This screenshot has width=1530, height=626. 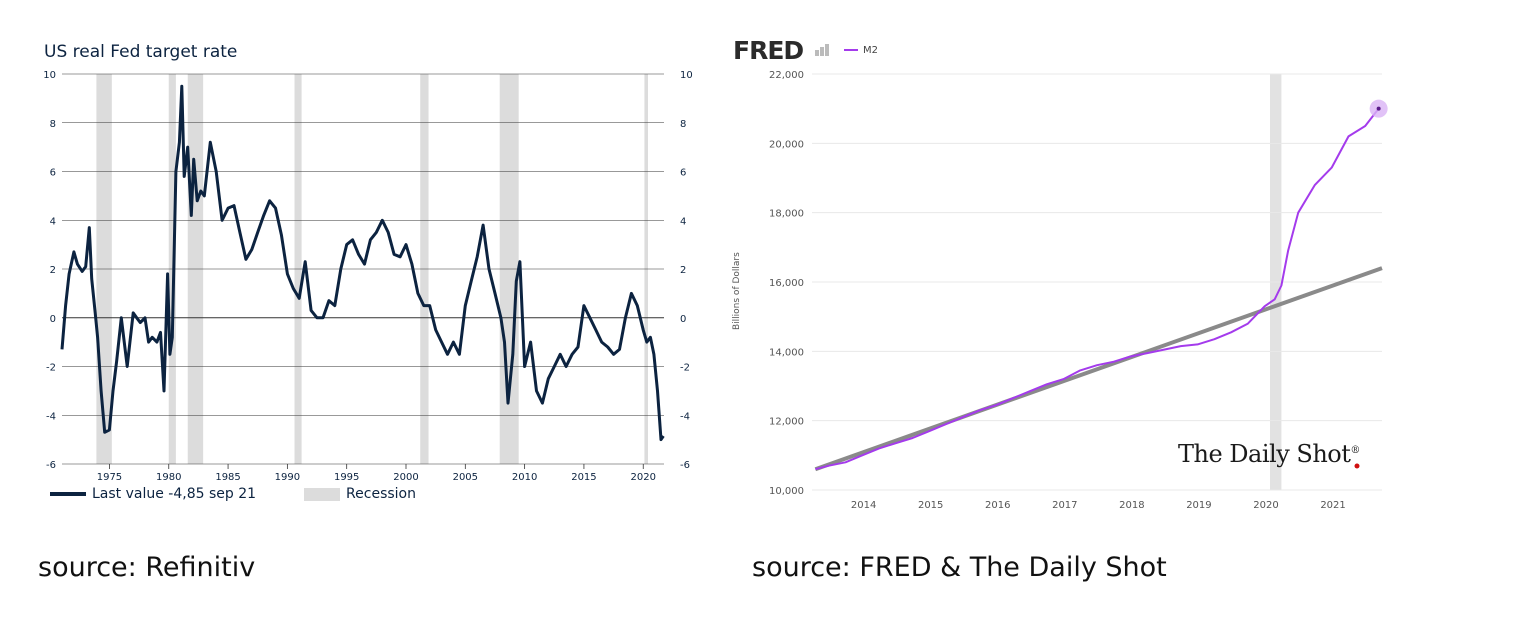 I want to click on fred-chart-icon, so click(x=822, y=50).